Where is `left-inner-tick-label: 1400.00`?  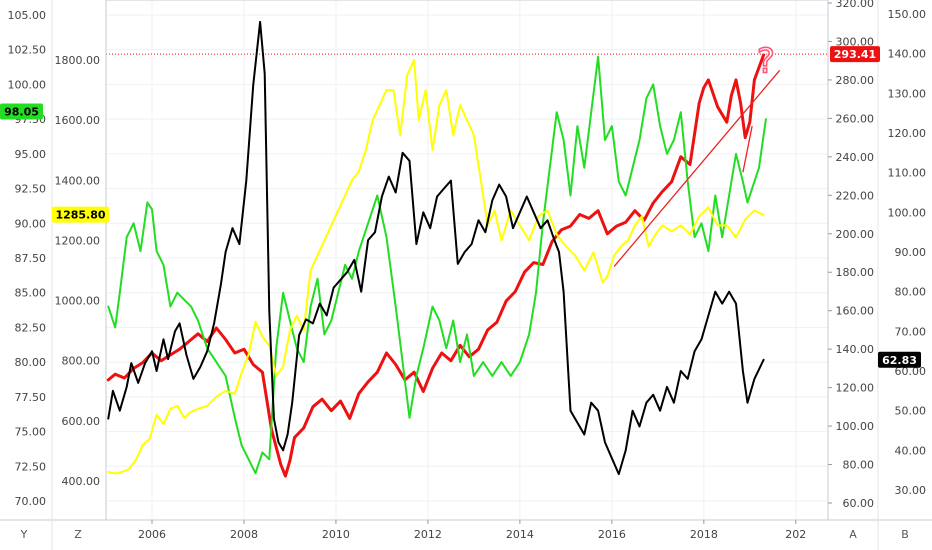 left-inner-tick-label: 1400.00 is located at coordinates (78, 180).